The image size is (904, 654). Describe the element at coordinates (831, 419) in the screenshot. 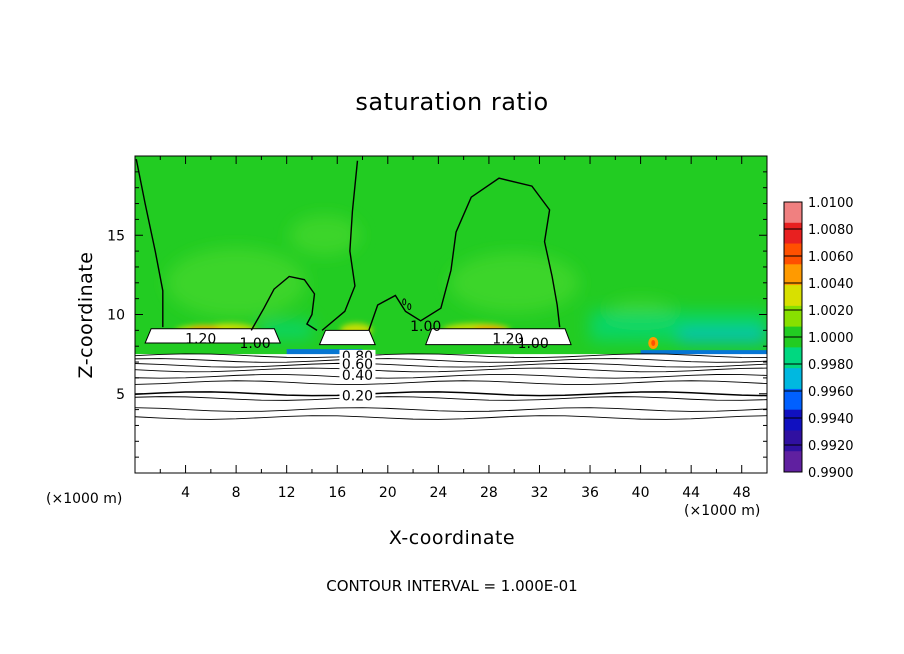

I see `colorbar-label: 0.9940` at that location.